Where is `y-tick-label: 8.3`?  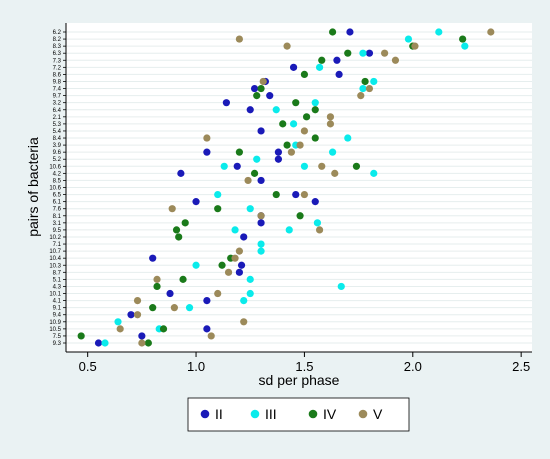 y-tick-label: 8.3 is located at coordinates (57, 47).